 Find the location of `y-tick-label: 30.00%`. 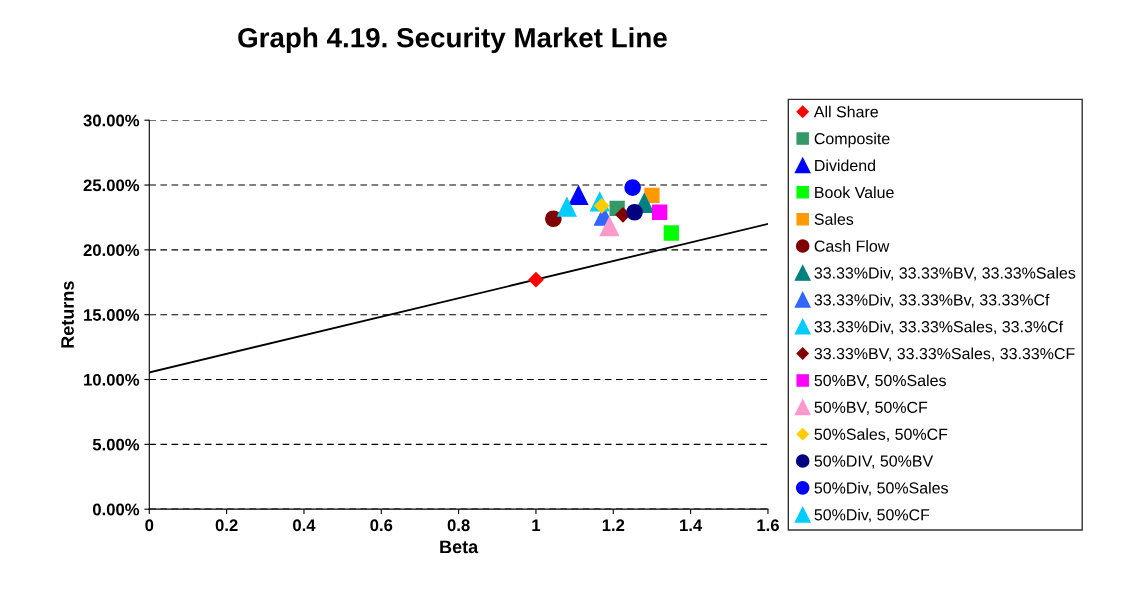

y-tick-label: 30.00% is located at coordinates (111, 120).